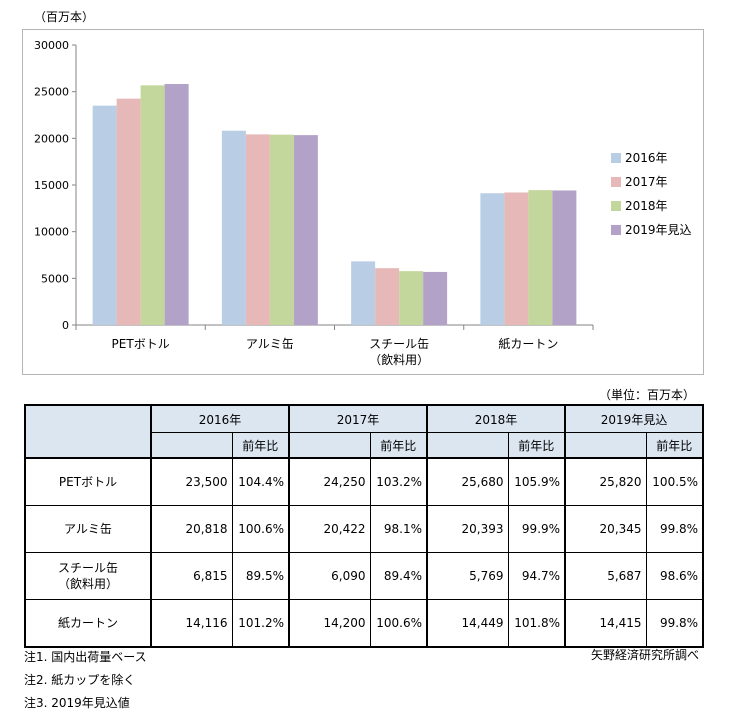  What do you see at coordinates (77, 703) in the screenshot?
I see `note-3: 注3. 2019年見込値` at bounding box center [77, 703].